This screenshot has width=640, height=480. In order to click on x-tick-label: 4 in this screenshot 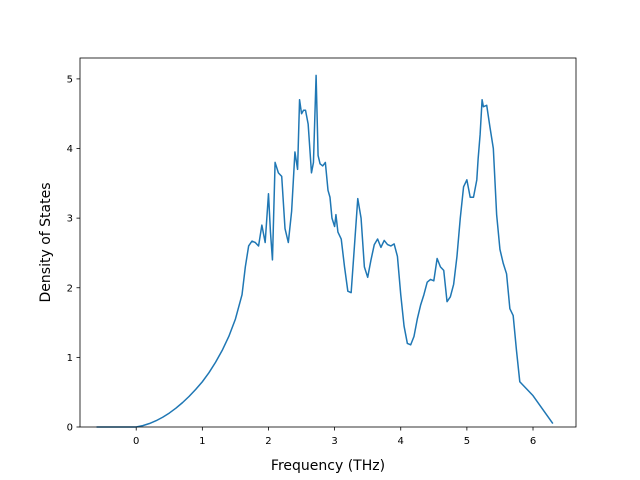, I will do `click(401, 441)`.